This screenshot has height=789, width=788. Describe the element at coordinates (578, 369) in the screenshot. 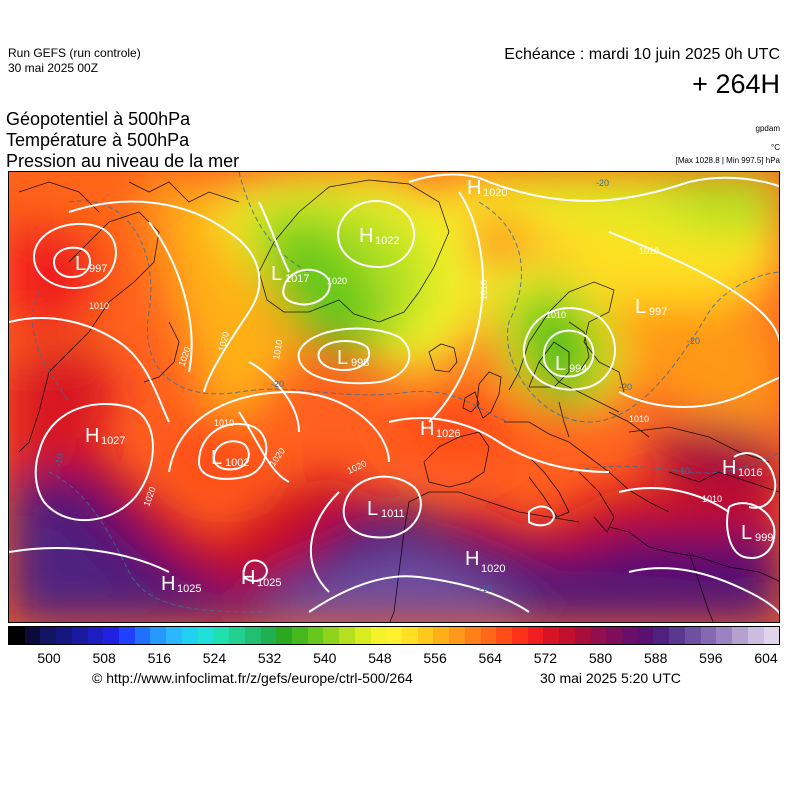

I see `svg-text: 994` at that location.